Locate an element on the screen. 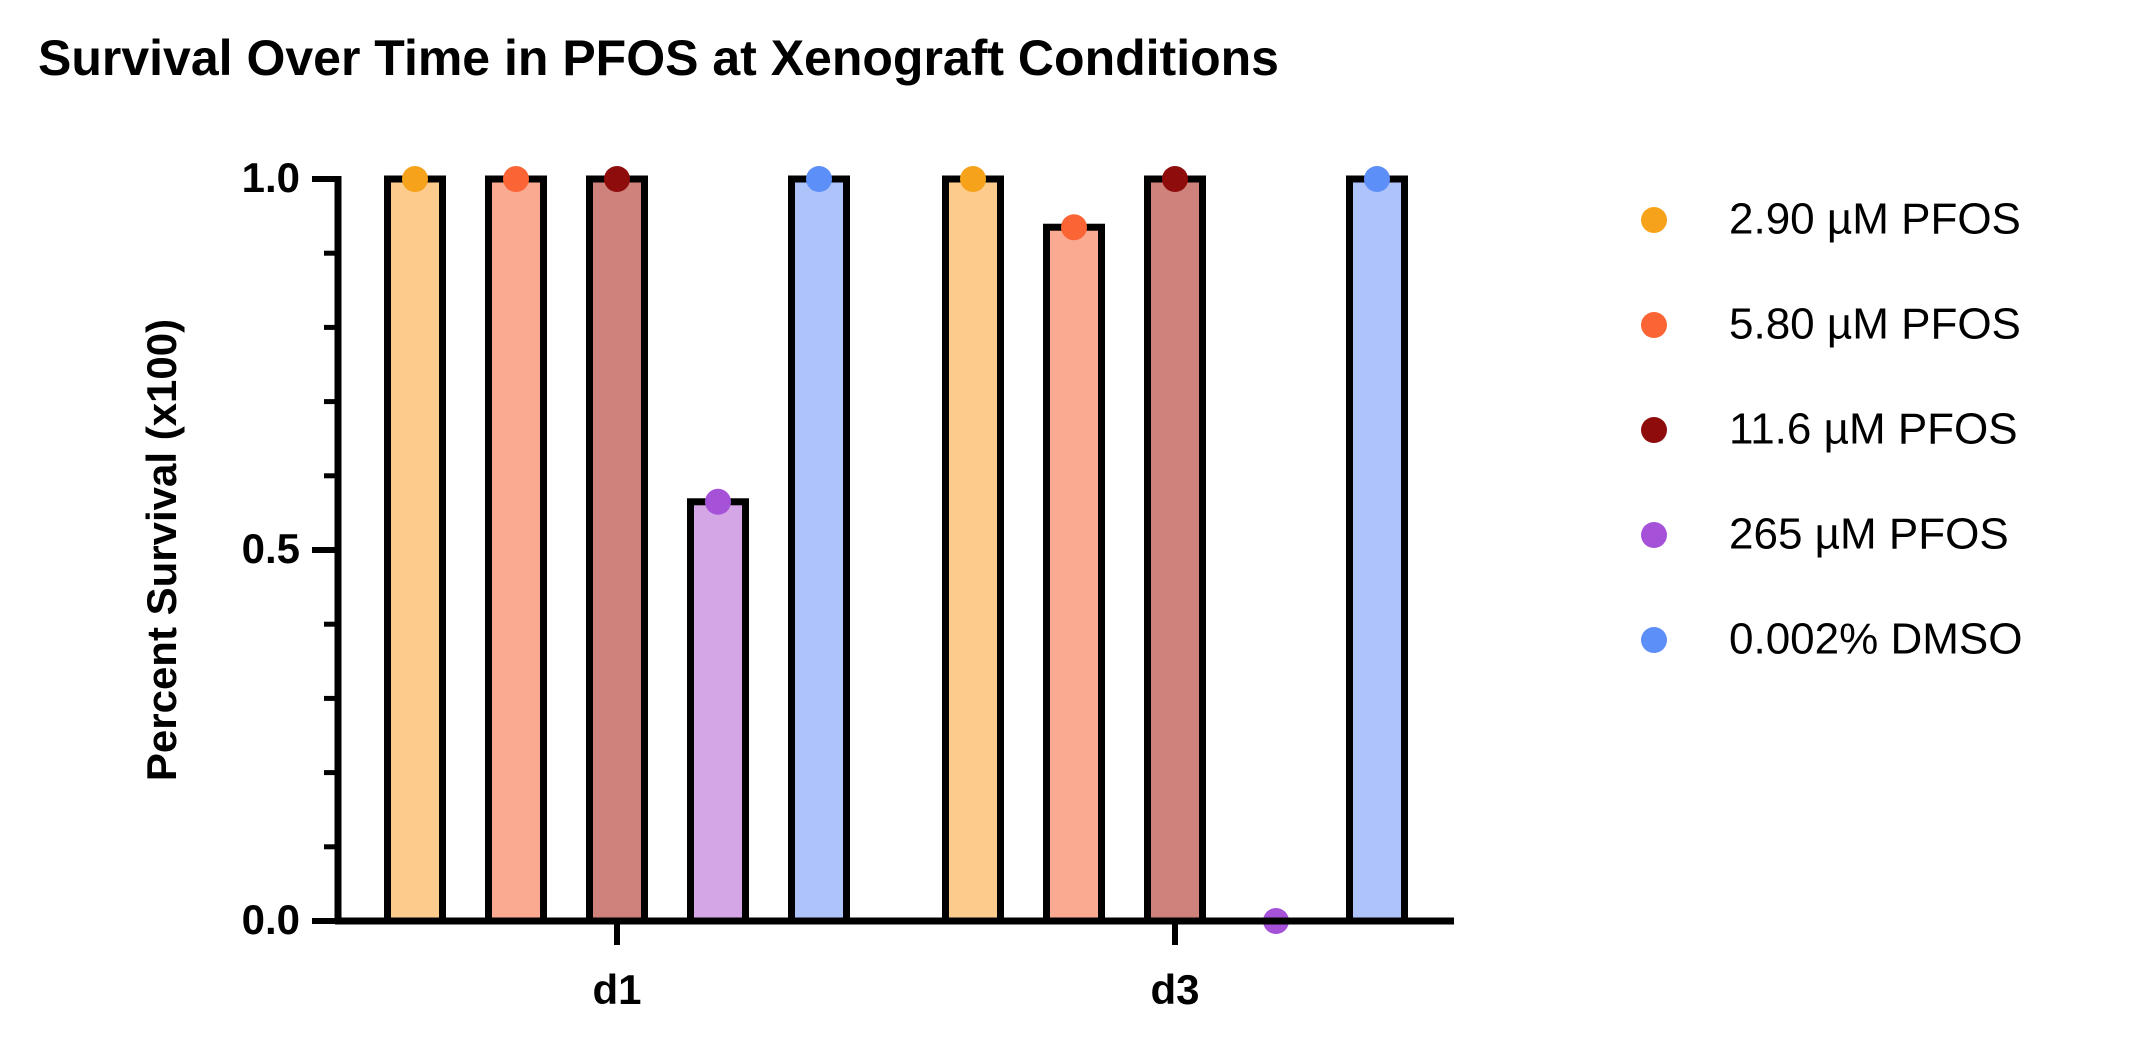 This screenshot has width=2152, height=1043. legend-label: 2.90 µM PFOS is located at coordinates (1875, 219).